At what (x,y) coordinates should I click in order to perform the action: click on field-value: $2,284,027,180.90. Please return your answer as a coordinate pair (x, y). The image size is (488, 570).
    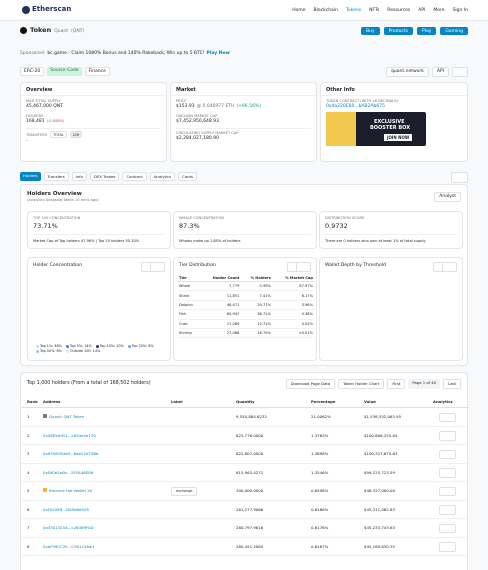
    Looking at the image, I should click on (197, 138).